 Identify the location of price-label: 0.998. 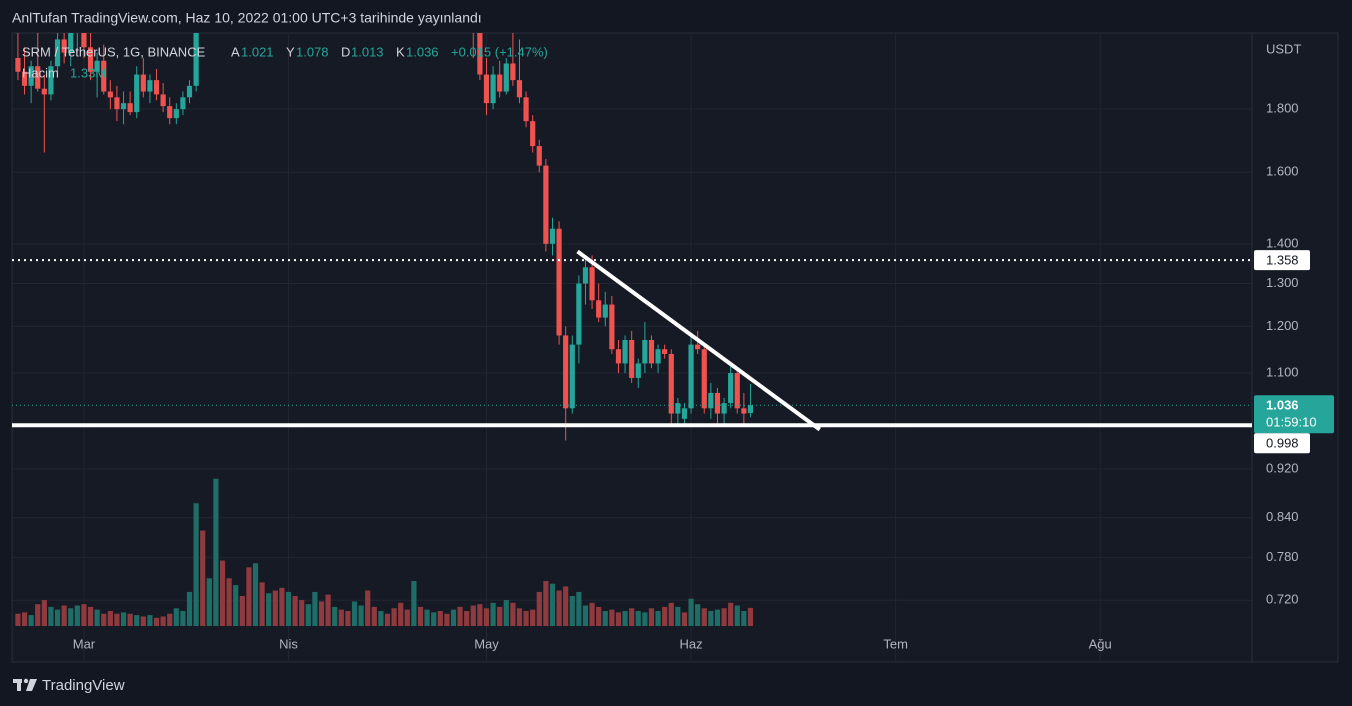
(1282, 443).